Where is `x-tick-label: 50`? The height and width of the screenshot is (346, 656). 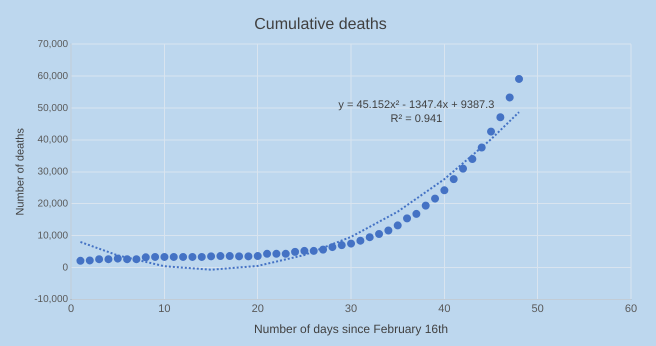
x-tick-label: 50 is located at coordinates (538, 309).